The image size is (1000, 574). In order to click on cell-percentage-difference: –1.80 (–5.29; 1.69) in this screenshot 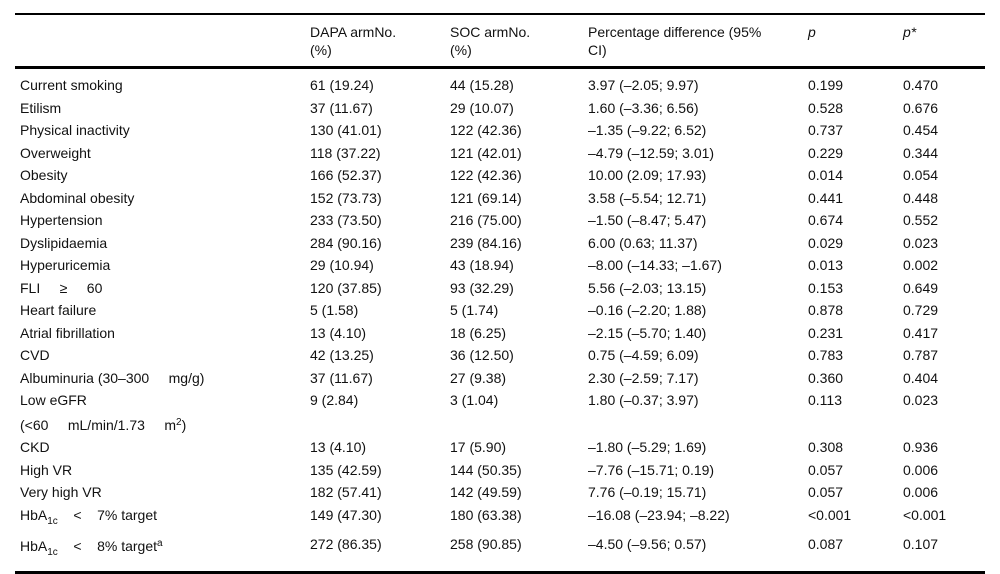, I will do `click(647, 447)`.